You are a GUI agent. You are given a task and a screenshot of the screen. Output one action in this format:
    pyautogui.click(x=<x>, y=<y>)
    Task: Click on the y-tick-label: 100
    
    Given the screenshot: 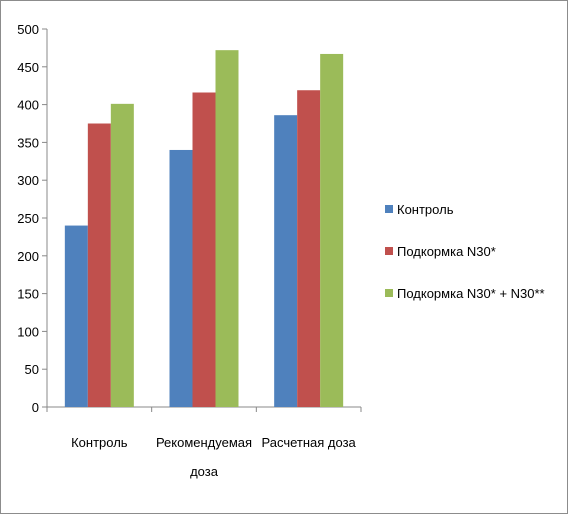 What is the action you would take?
    pyautogui.click(x=28, y=331)
    